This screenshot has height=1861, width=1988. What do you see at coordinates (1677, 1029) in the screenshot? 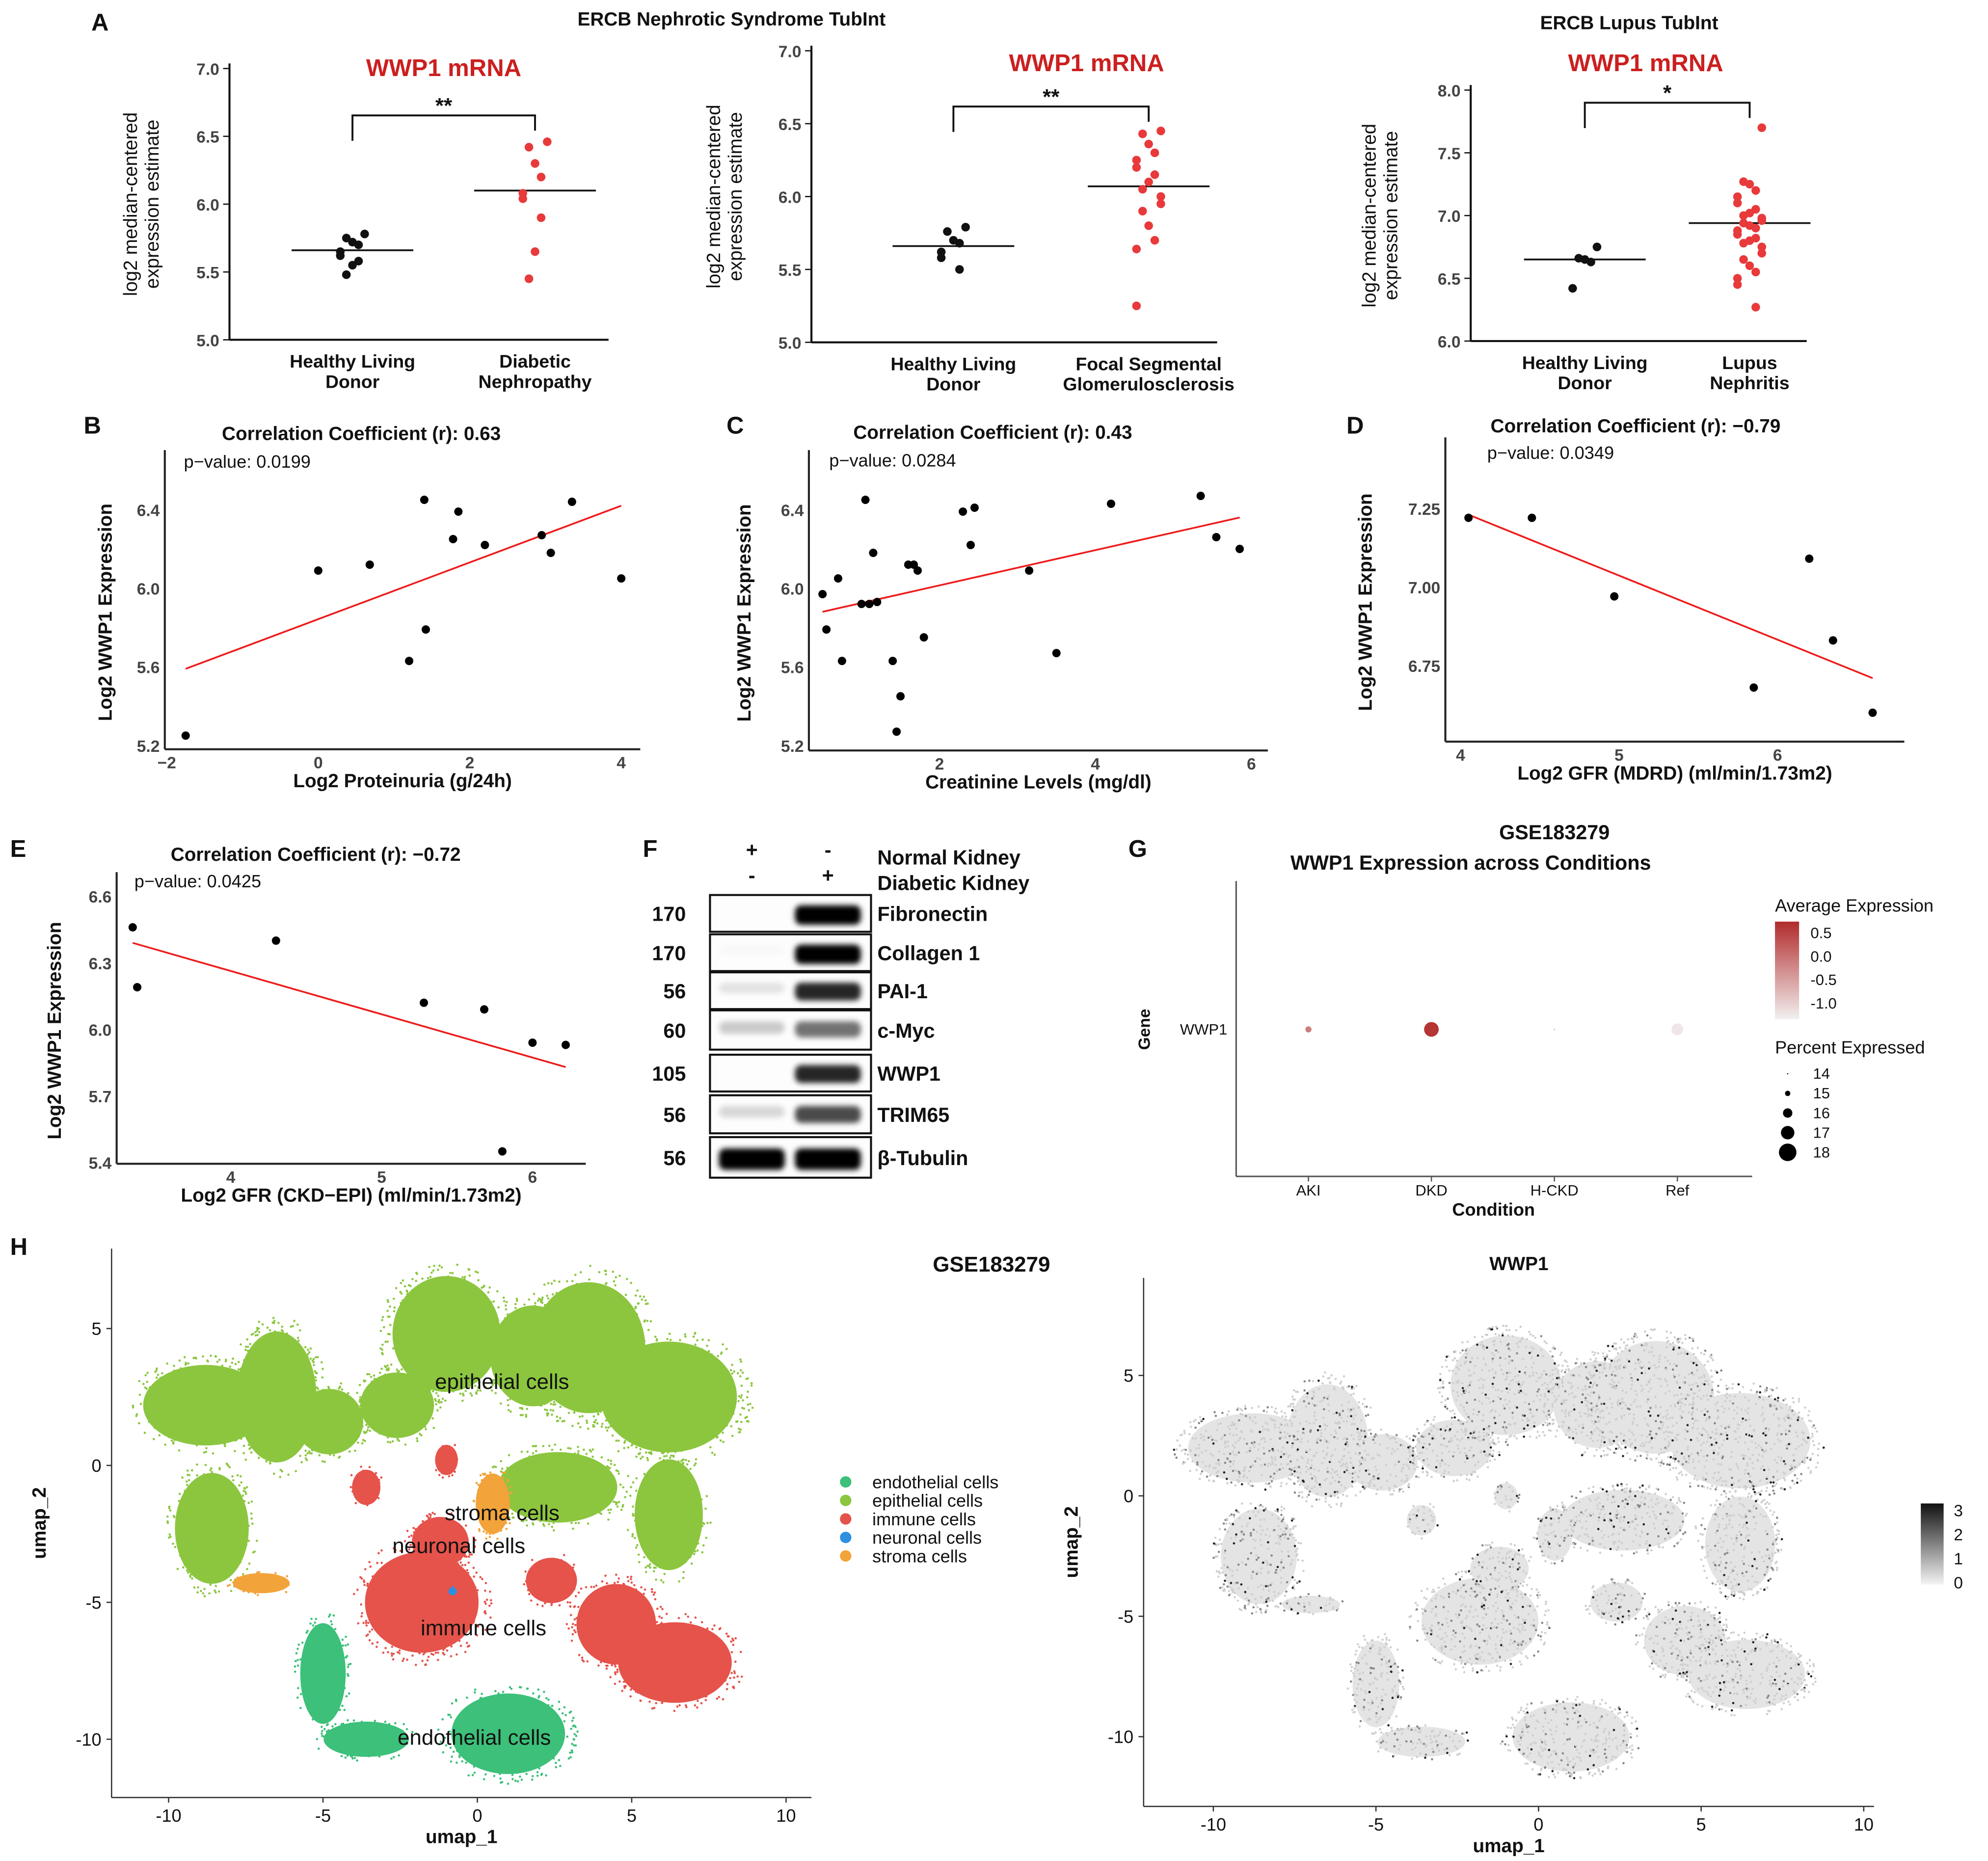
I see `expression-dot` at bounding box center [1677, 1029].